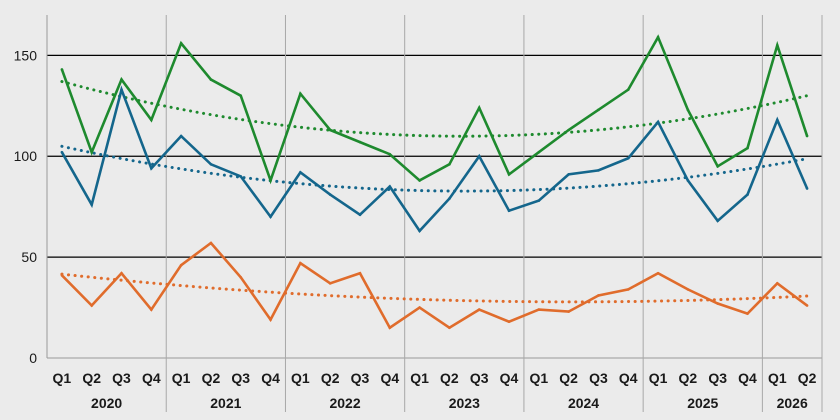  Describe the element at coordinates (26, 55) in the screenshot. I see `y-tick-label: 150` at that location.